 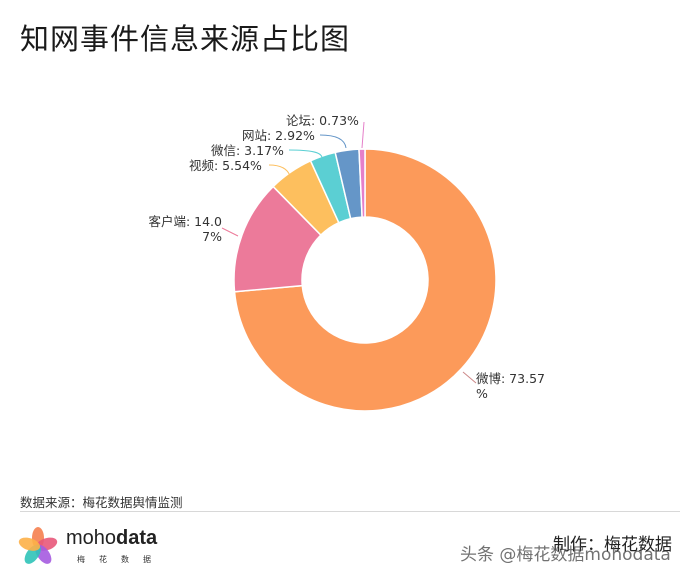 I want to click on label-client-2: 7%, so click(x=212, y=236).